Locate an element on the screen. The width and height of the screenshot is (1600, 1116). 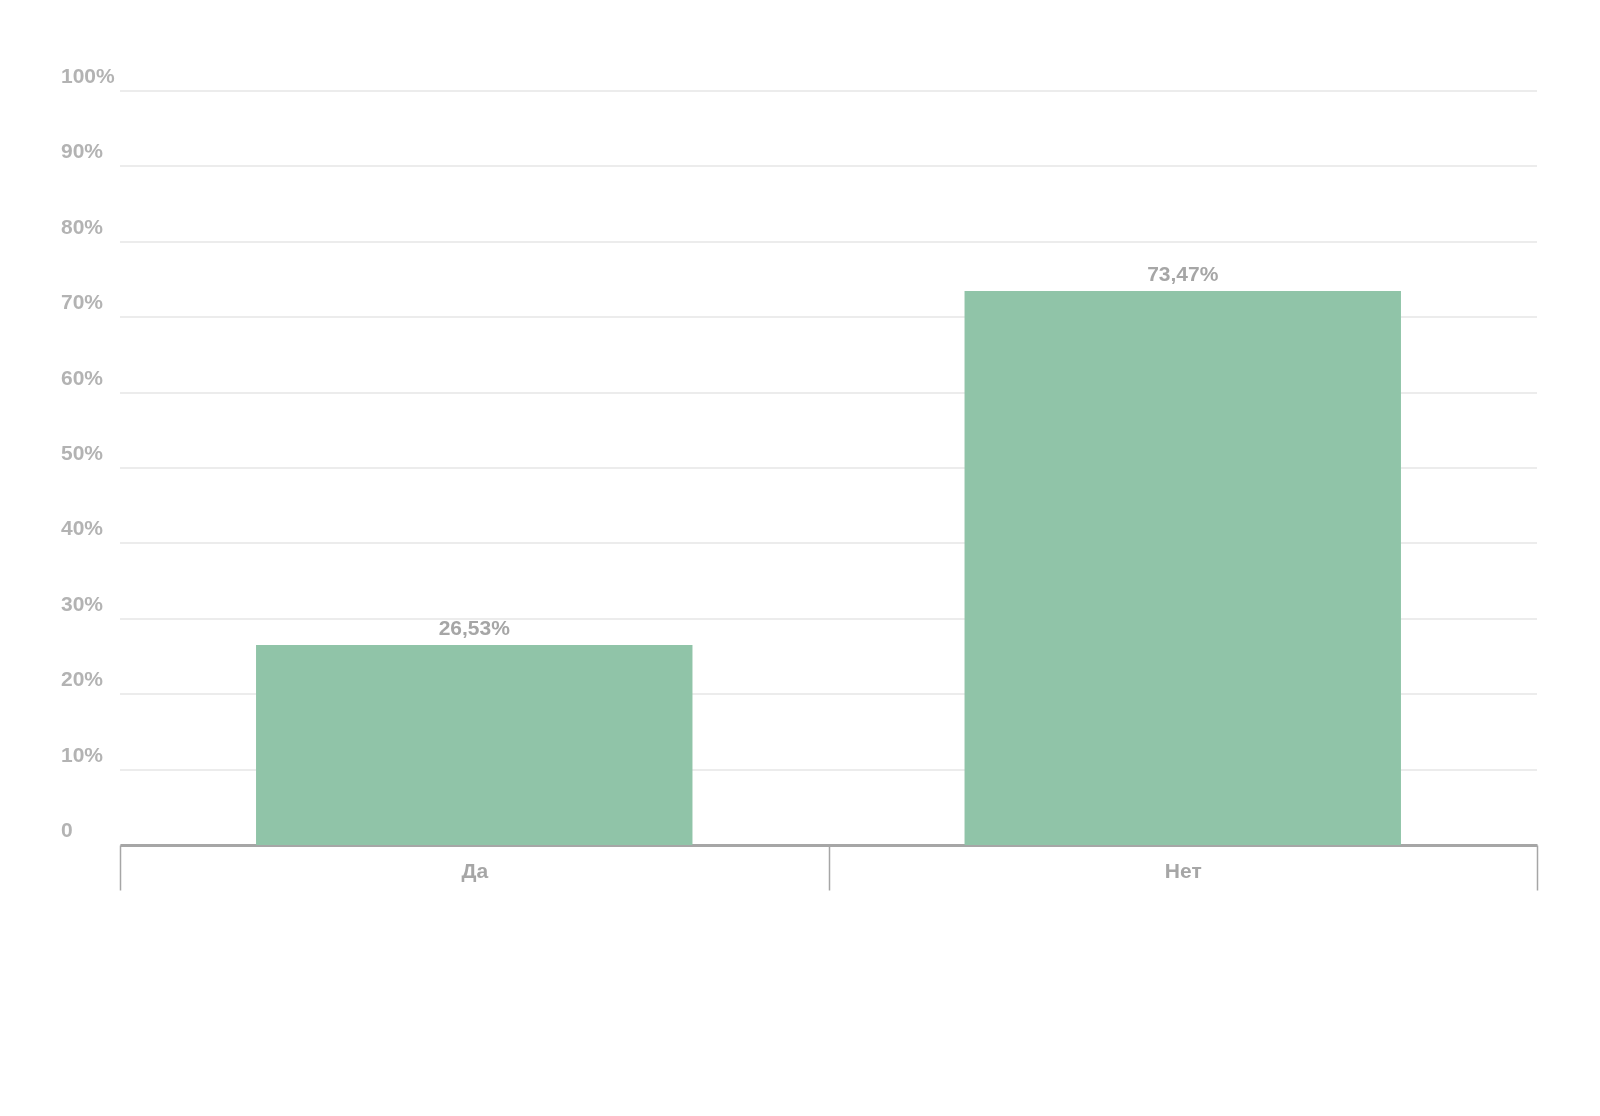
y-tick-label: 0 is located at coordinates (67, 829).